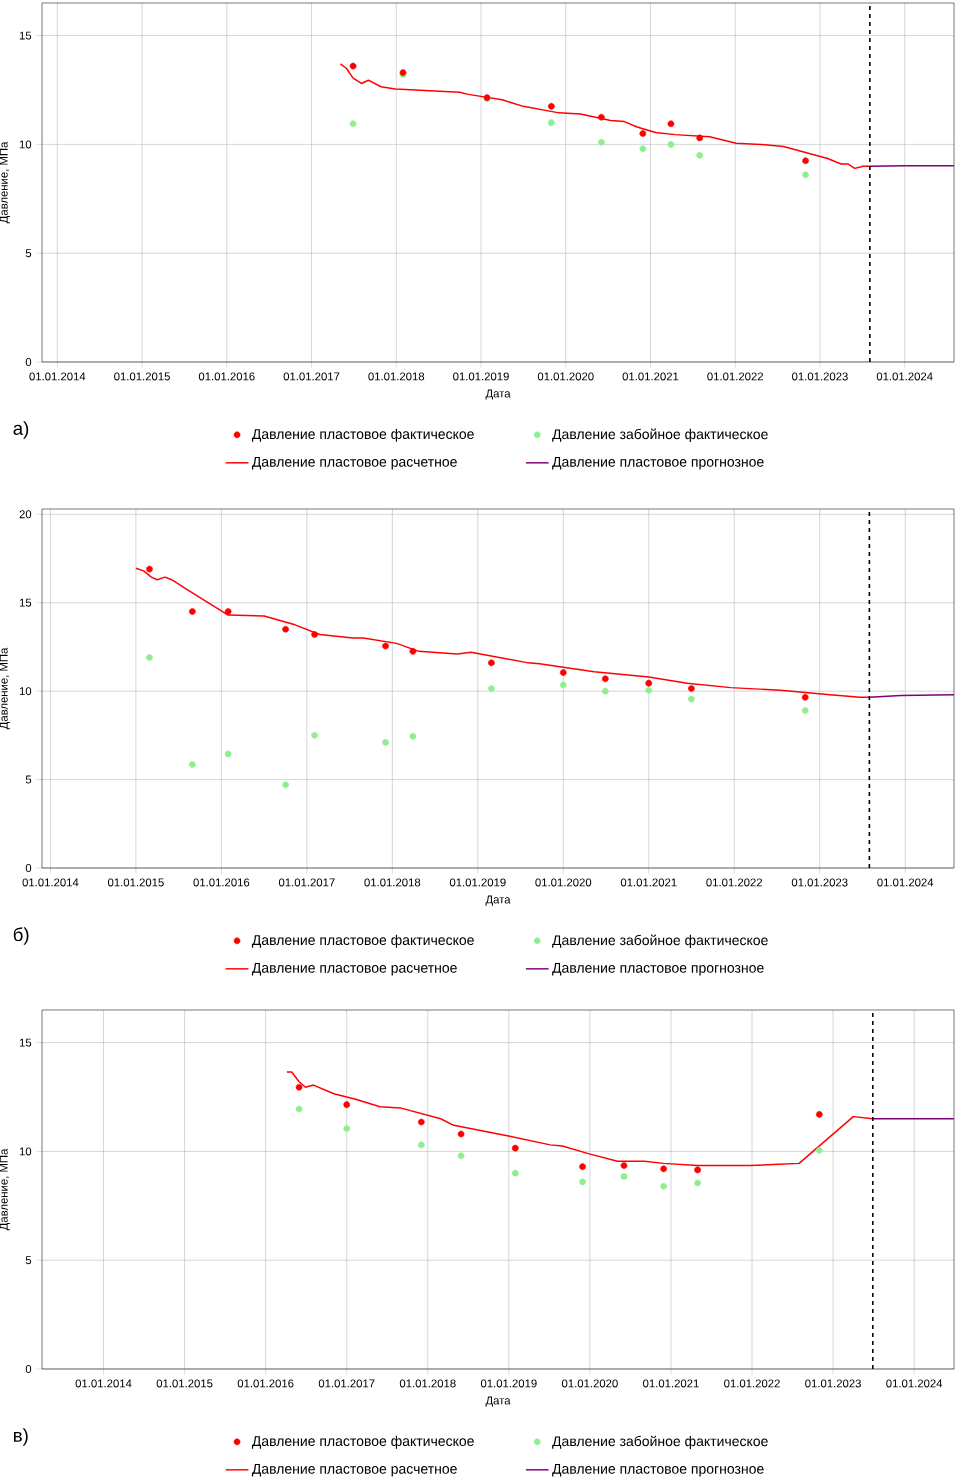 The image size is (964, 1480). Describe the element at coordinates (21, 430) in the screenshot. I see `text: а)` at that location.